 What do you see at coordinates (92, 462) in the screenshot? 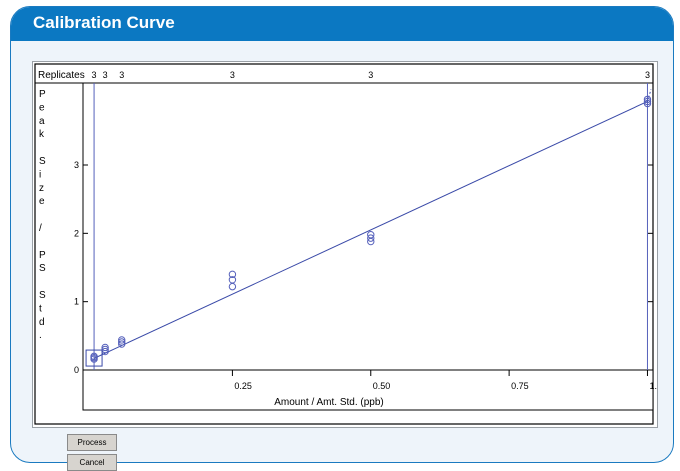
I see `cancel-button: Cancel` at bounding box center [92, 462].